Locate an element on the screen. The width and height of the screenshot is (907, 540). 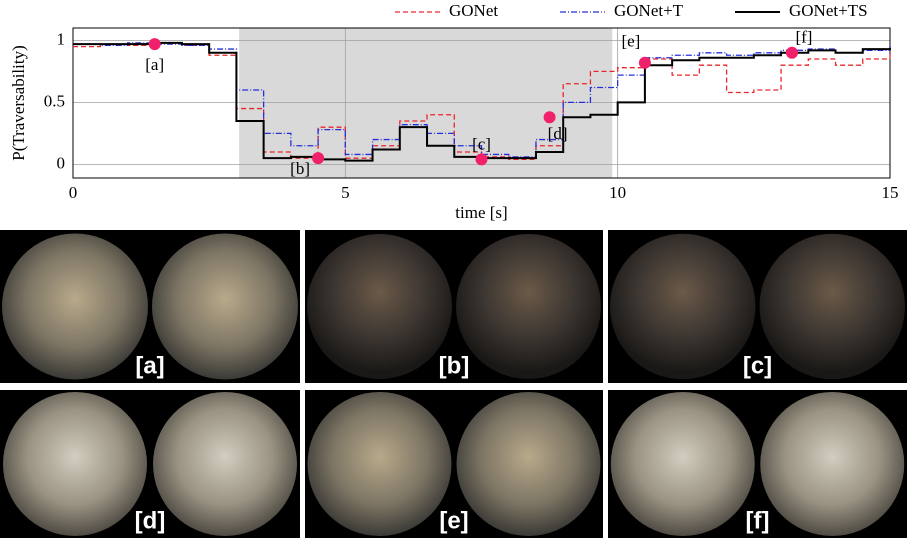
panel-label: [c] is located at coordinates (757, 365).